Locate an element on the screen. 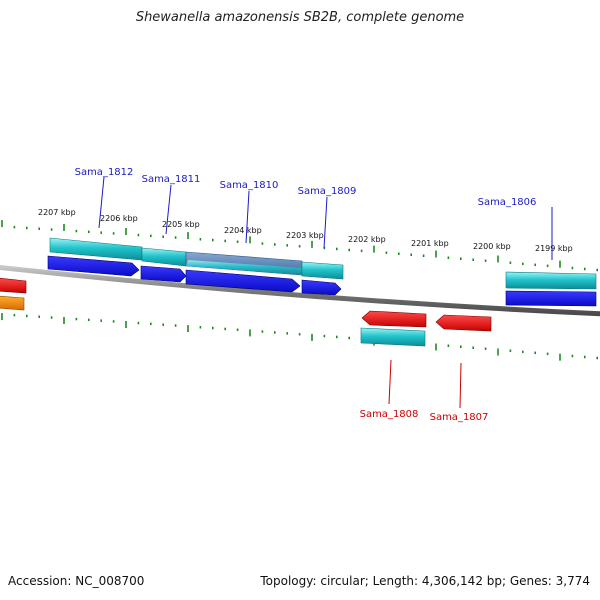 This screenshot has height=600, width=600. scale-label: 2200 kbp is located at coordinates (492, 246).